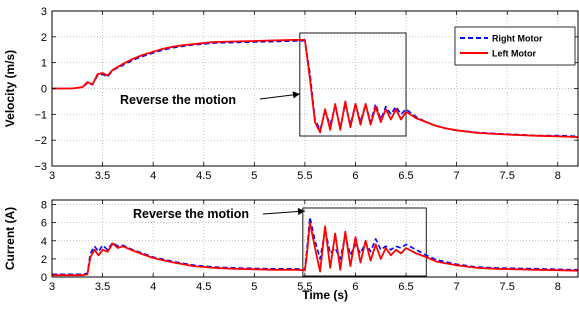 The width and height of the screenshot is (579, 327). I want to click on y-tick-label: 1, so click(44, 64).